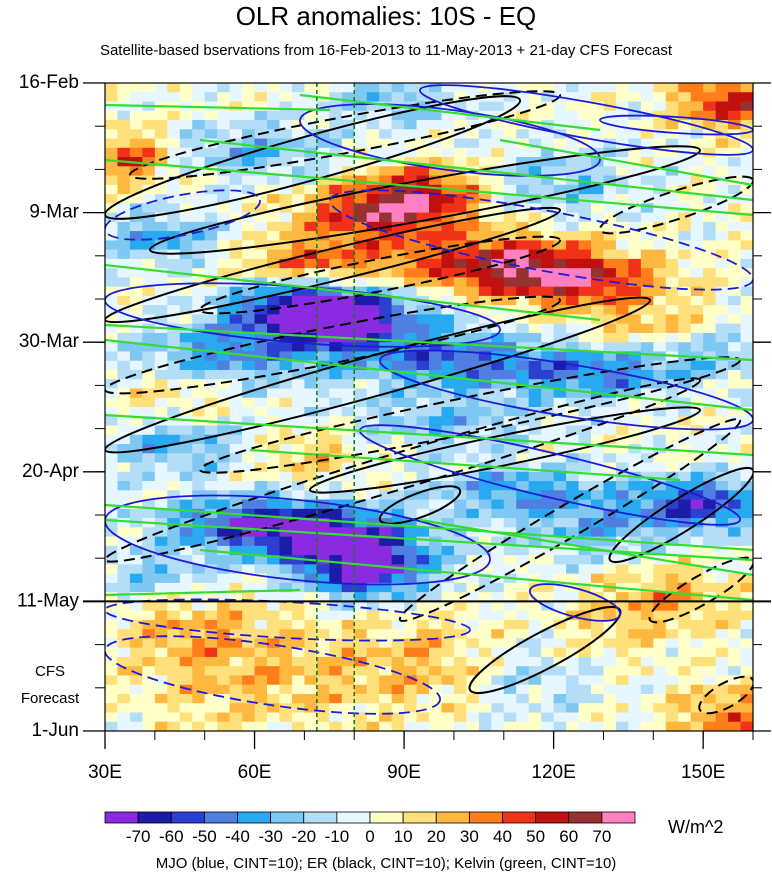 This screenshot has width=772, height=879. Describe the element at coordinates (337, 836) in the screenshot. I see `colorbar-tick-label: -10` at that location.